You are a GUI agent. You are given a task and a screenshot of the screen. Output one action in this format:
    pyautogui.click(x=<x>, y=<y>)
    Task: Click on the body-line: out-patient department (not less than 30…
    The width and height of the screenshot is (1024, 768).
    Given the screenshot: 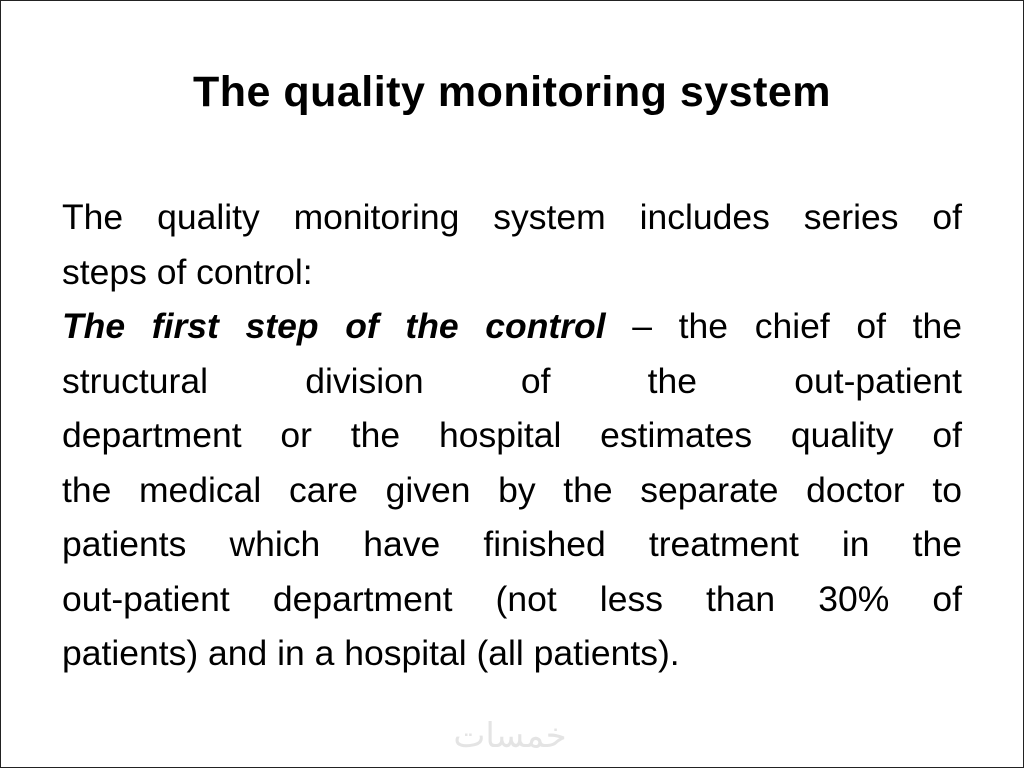 What is the action you would take?
    pyautogui.click(x=512, y=598)
    